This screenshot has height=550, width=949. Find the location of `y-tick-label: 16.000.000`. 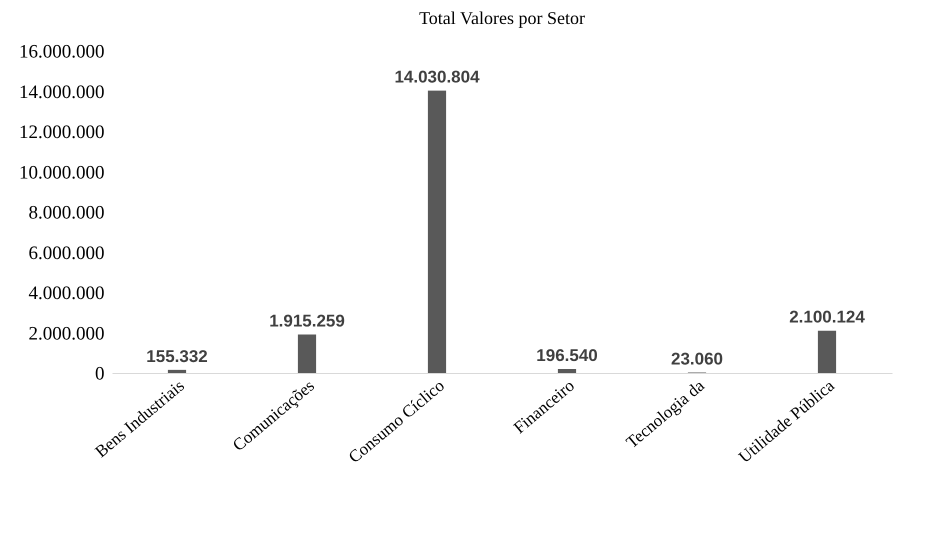

y-tick-label: 16.000.000 is located at coordinates (61, 52).